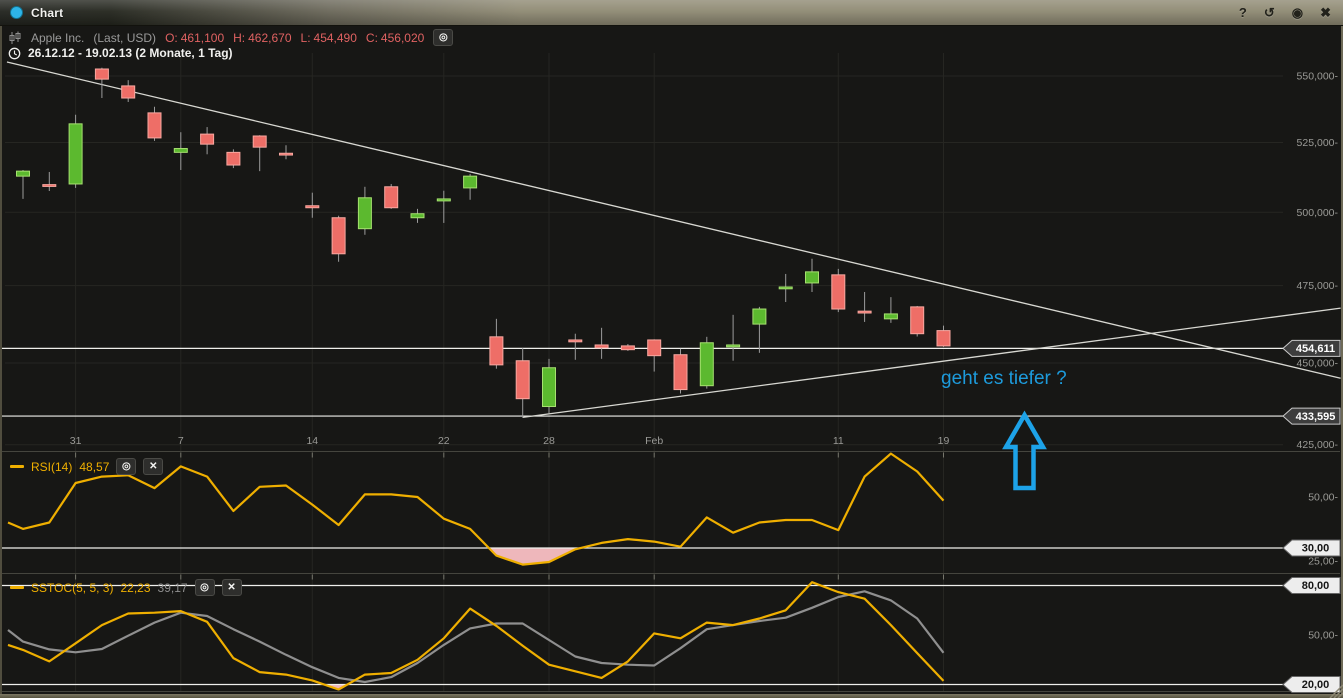 Image resolution: width=1343 pixels, height=698 pixels. What do you see at coordinates (1315, 349) in the screenshot?
I see `price-tag-label: 454,611` at bounding box center [1315, 349].